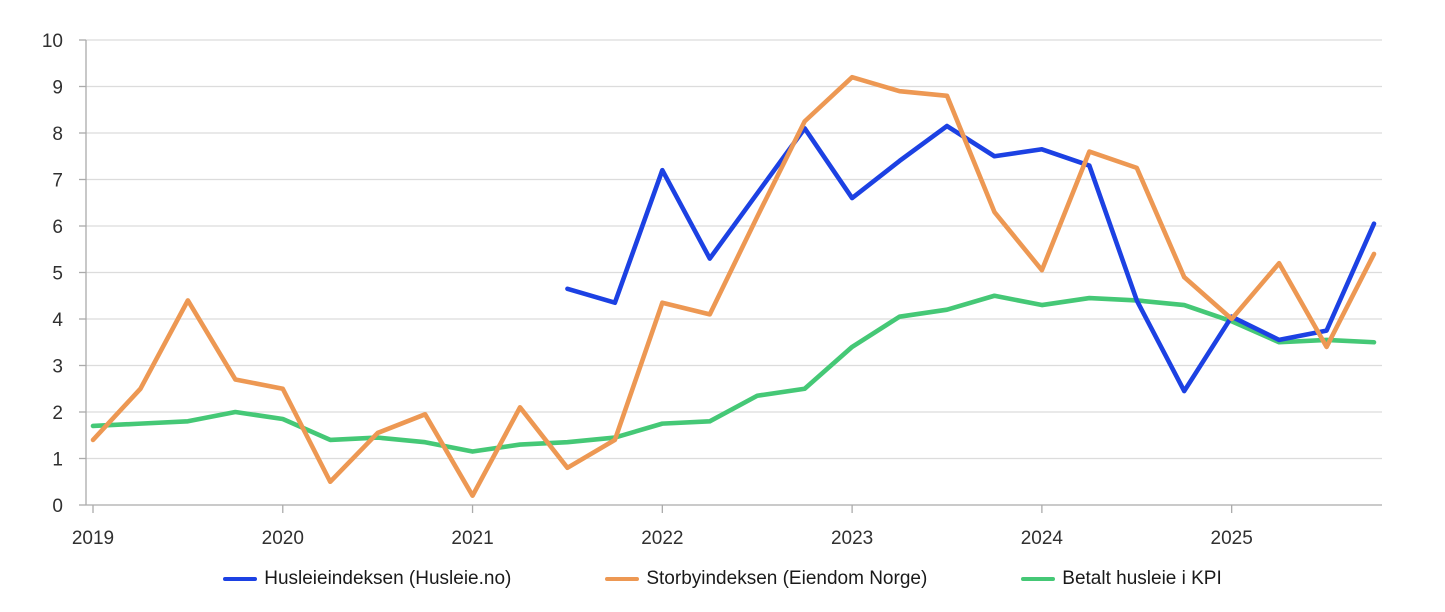 The width and height of the screenshot is (1445, 612). What do you see at coordinates (57, 460) in the screenshot?
I see `y-axis-label-1: 1` at bounding box center [57, 460].